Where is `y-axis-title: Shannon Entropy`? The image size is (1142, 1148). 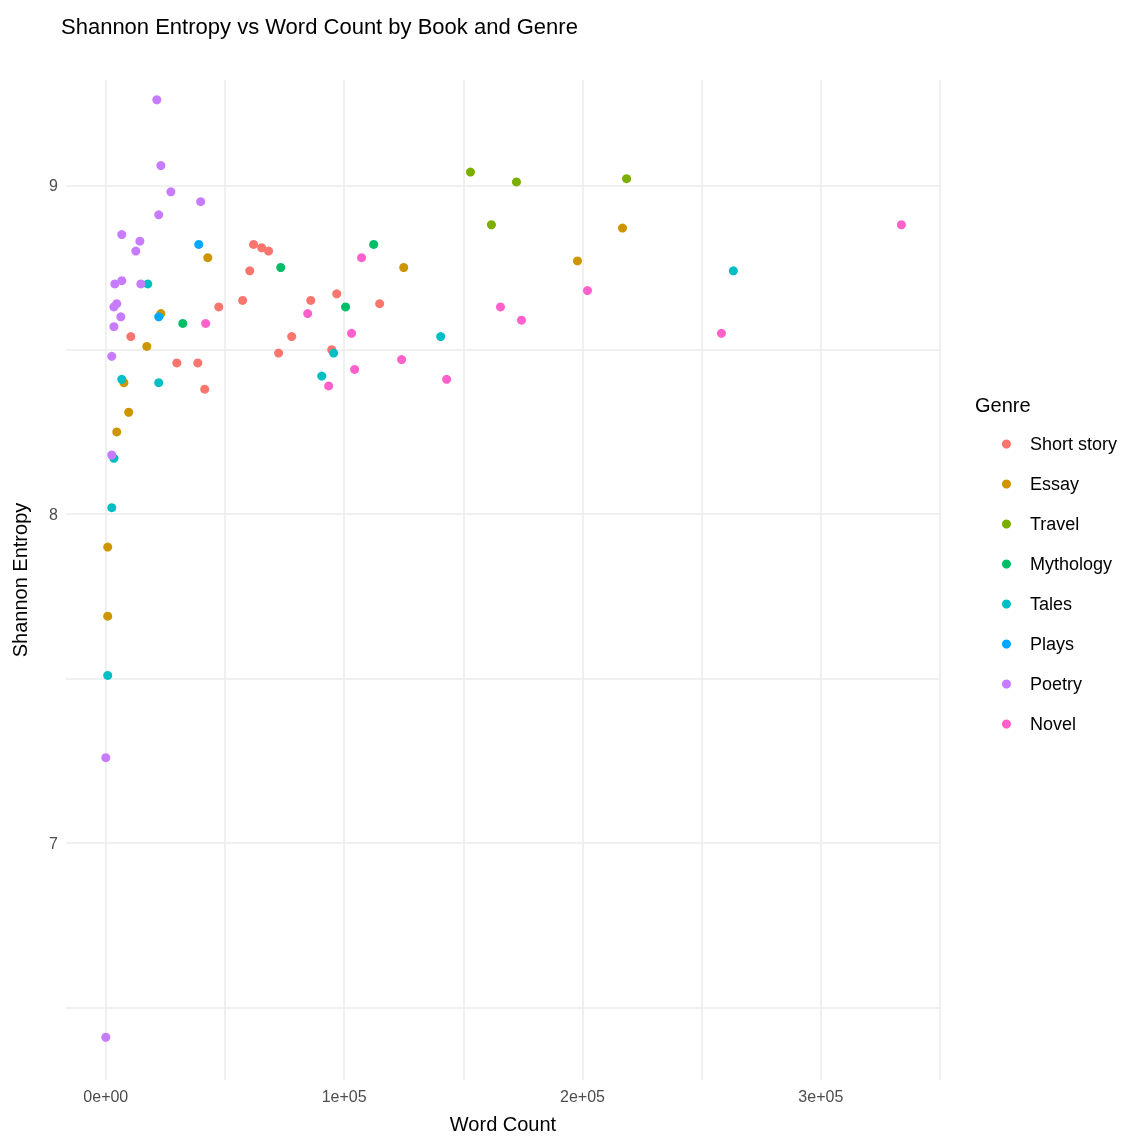 y-axis-title: Shannon Entropy is located at coordinates (20, 580).